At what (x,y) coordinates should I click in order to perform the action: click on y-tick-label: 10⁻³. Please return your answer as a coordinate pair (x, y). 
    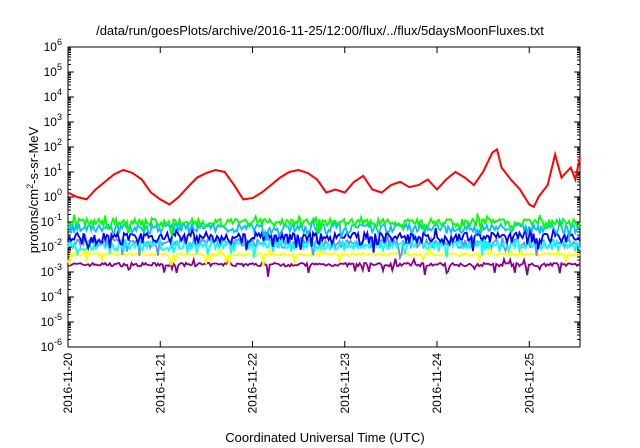
    Looking at the image, I should click on (51, 270).